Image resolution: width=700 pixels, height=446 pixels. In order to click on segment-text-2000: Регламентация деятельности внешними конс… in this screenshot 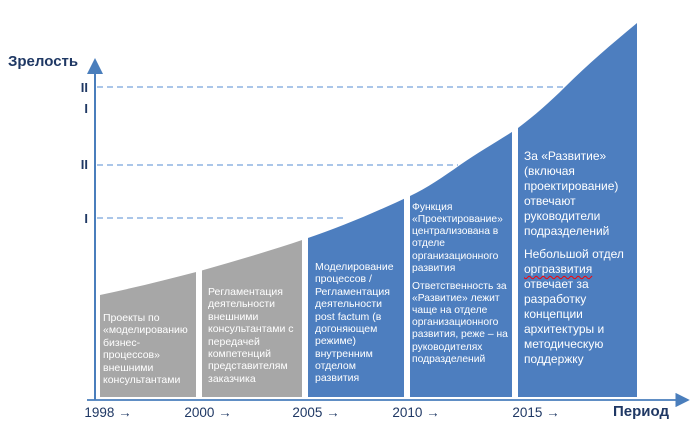, I will do `click(255, 335)`.